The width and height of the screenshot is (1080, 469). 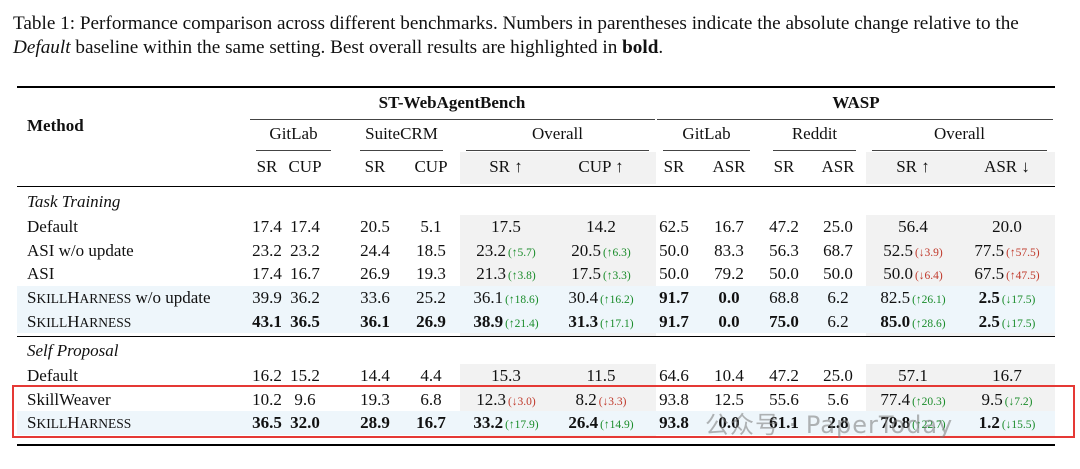 What do you see at coordinates (784, 423) in the screenshot?
I see `table-cell: 61.1` at bounding box center [784, 423].